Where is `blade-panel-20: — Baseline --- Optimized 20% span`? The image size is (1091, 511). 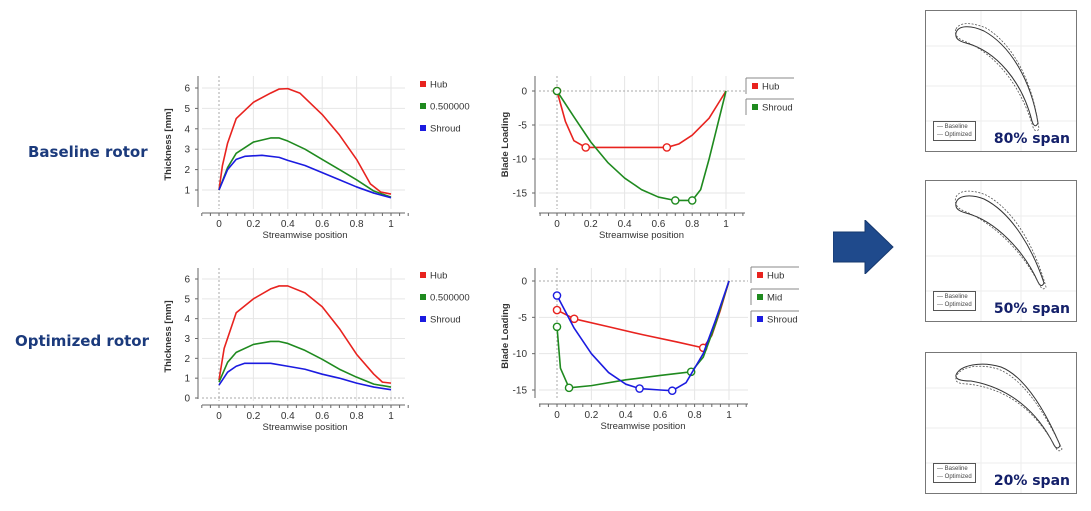
blade-panel-20: — Baseline --- Optimized 20% span is located at coordinates (1001, 423).